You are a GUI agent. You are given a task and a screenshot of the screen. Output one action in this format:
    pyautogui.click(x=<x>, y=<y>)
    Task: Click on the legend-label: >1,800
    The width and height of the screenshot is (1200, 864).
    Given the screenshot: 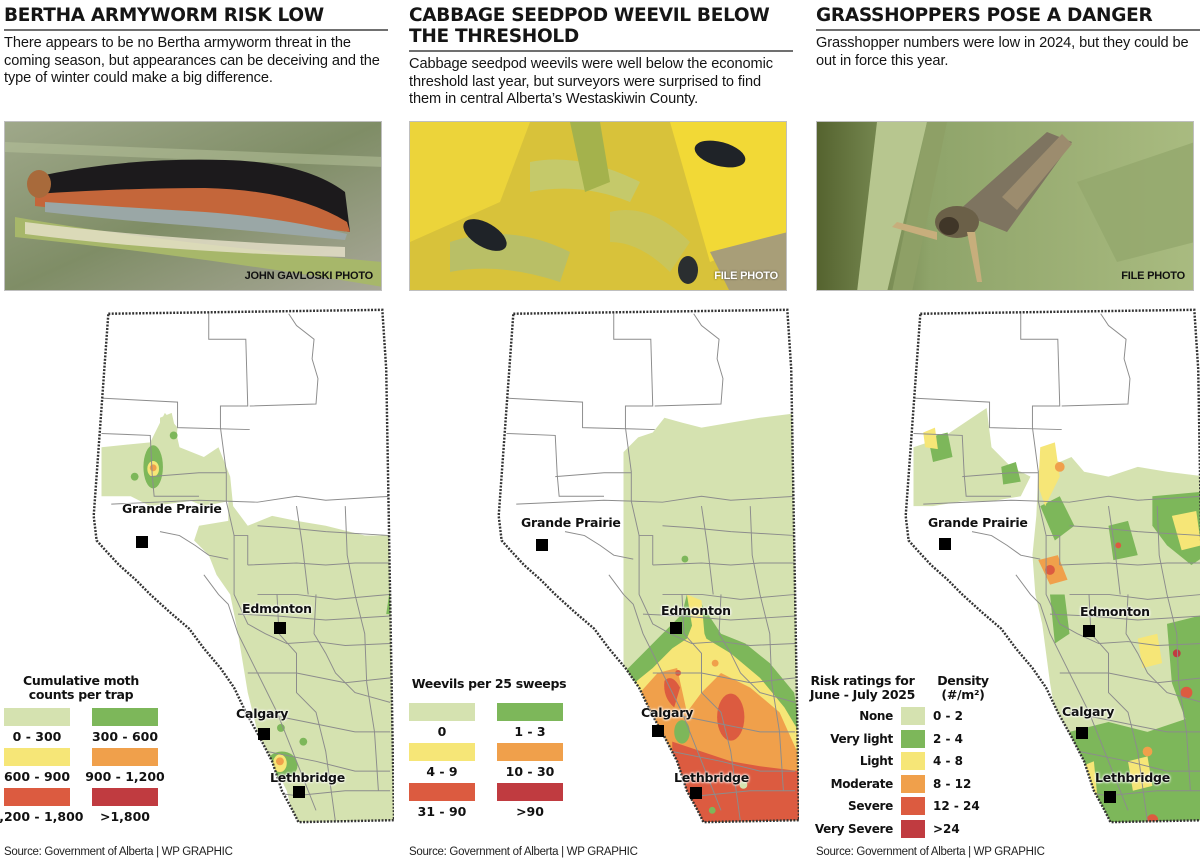 What is the action you would take?
    pyautogui.click(x=124, y=816)
    